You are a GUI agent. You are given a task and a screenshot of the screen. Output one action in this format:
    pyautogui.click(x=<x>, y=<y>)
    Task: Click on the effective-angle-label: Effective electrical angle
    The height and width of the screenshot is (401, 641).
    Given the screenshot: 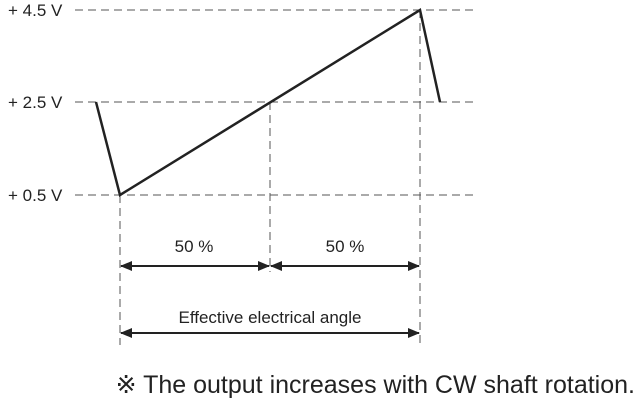 What is the action you would take?
    pyautogui.click(x=269, y=317)
    